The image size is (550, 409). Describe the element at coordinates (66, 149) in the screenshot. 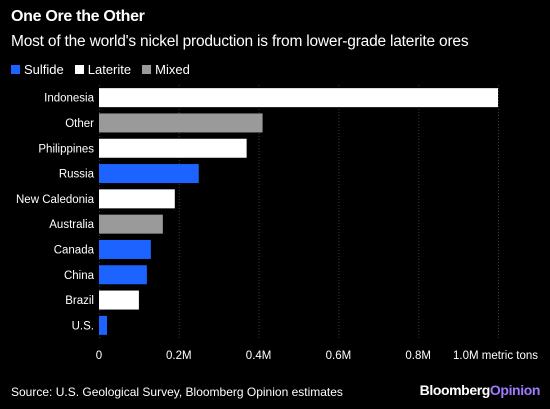

I see `category-label: Philippines` at that location.